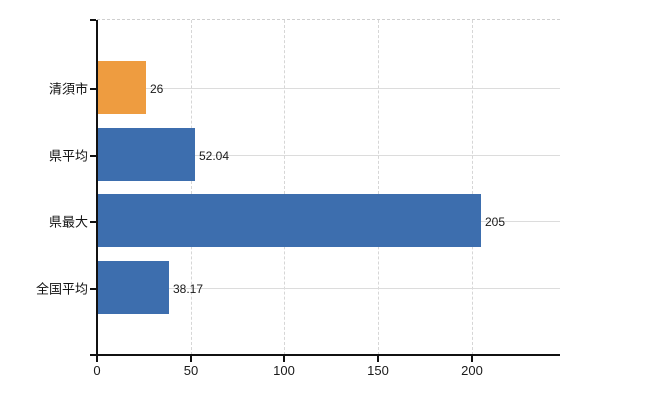 Image resolution: width=650 pixels, height=400 pixels. What do you see at coordinates (284, 370) in the screenshot?
I see `x-axis-tick-label: 100` at bounding box center [284, 370].